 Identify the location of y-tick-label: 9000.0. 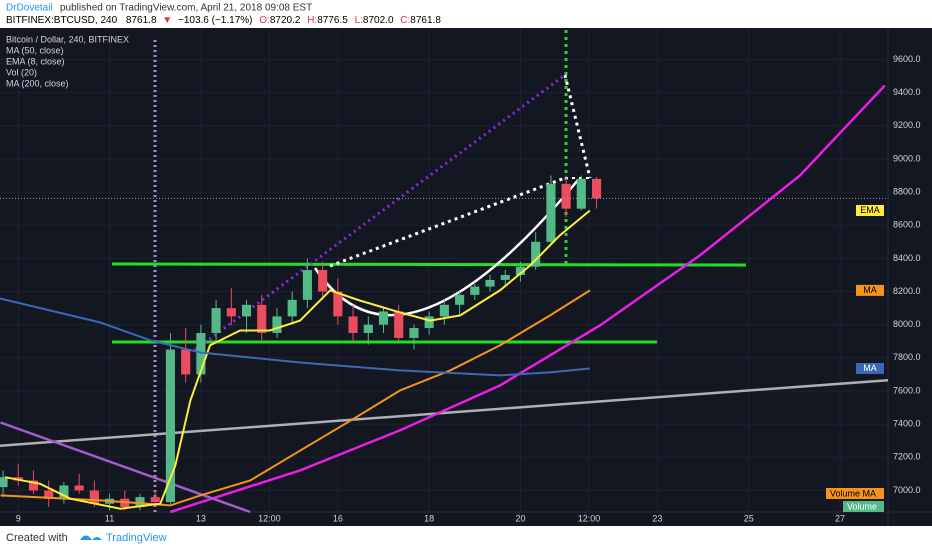
(907, 158).